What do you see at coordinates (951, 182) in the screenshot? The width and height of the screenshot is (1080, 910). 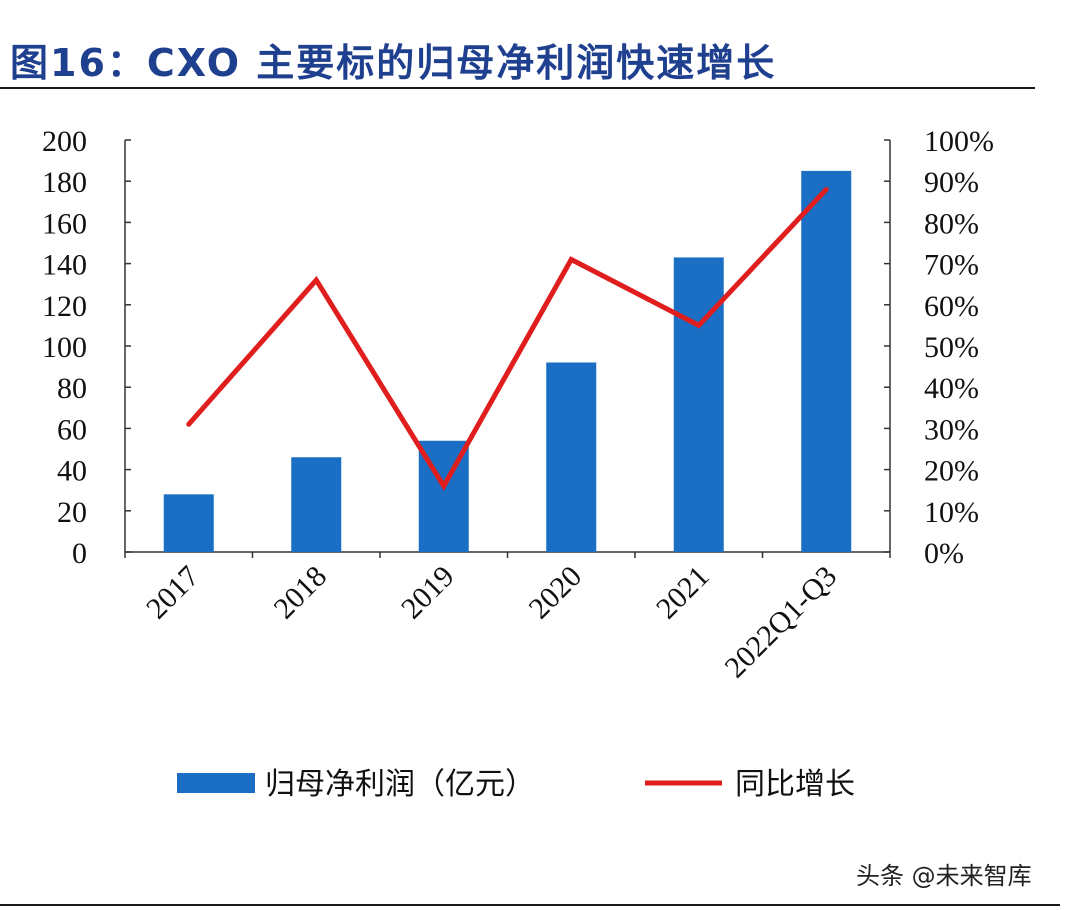 I see `y-right-tick-label: 90%` at bounding box center [951, 182].